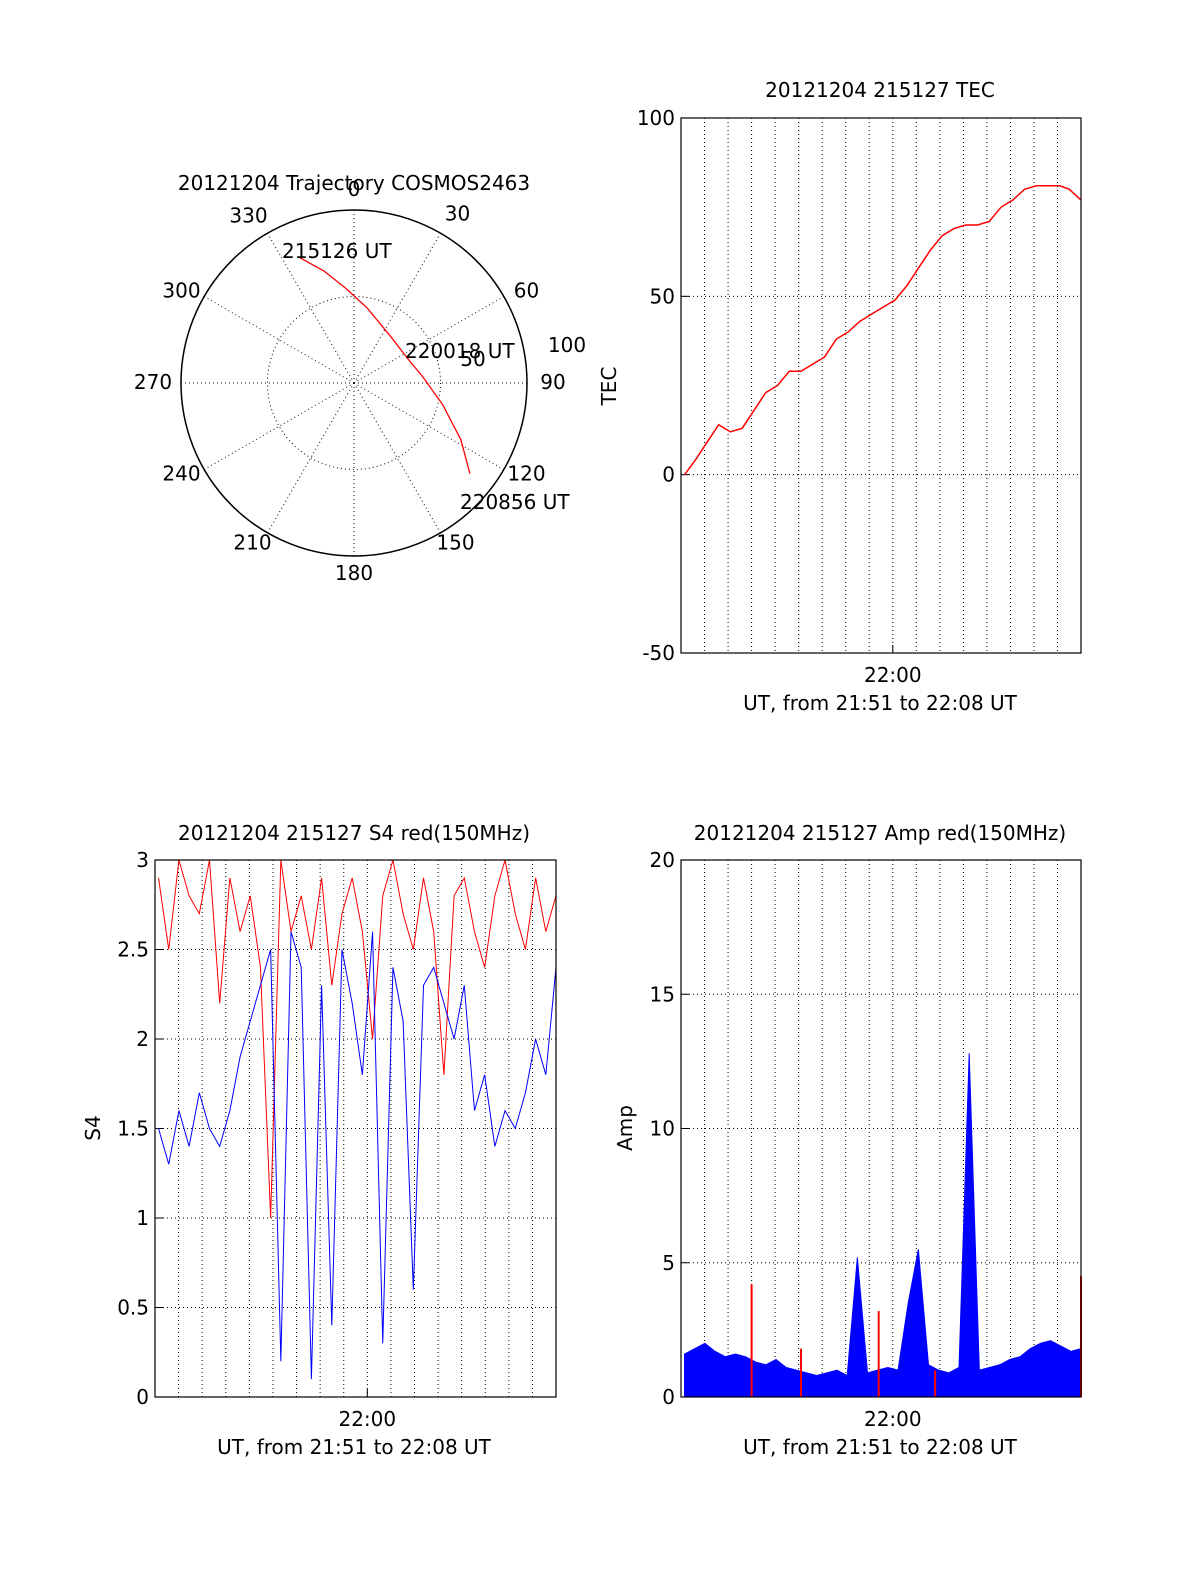 The height and width of the screenshot is (1575, 1200). I want to click on polar-angle-tick: 330, so click(248, 216).